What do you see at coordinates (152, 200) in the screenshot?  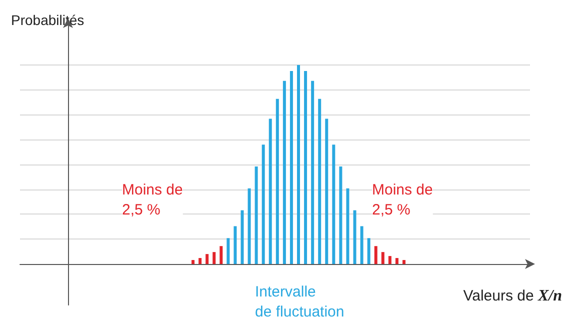 I see `text: Moins de 2,5 %` at bounding box center [152, 200].